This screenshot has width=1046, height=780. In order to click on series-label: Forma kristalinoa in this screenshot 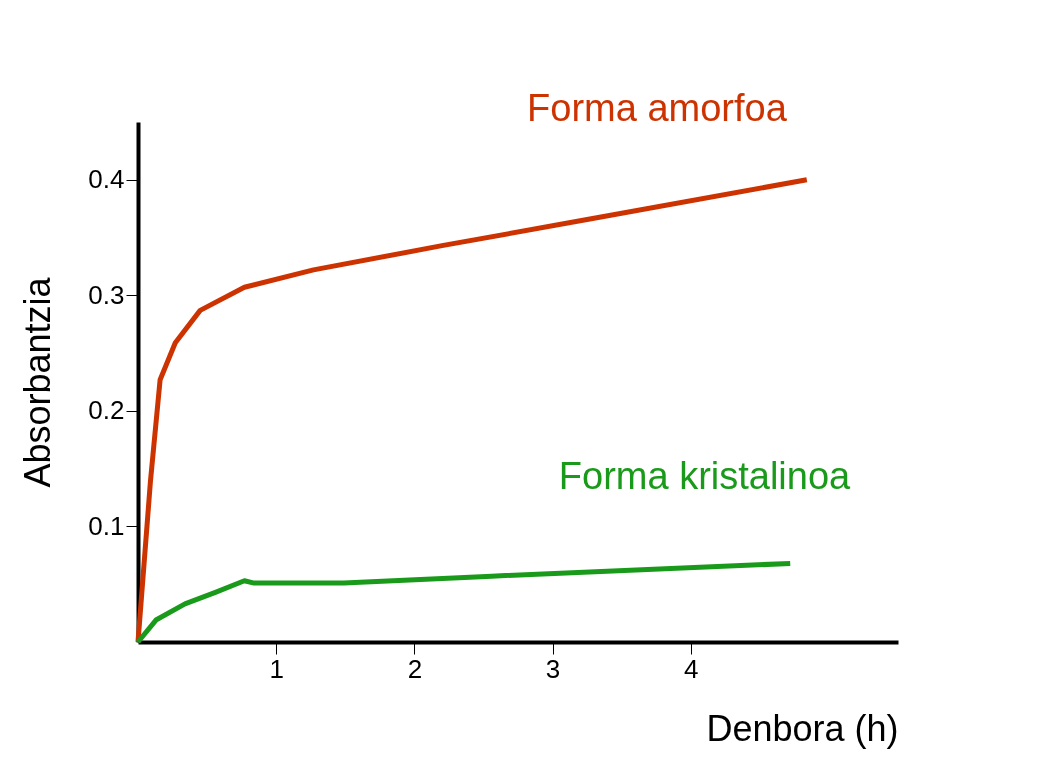, I will do `click(705, 476)`.